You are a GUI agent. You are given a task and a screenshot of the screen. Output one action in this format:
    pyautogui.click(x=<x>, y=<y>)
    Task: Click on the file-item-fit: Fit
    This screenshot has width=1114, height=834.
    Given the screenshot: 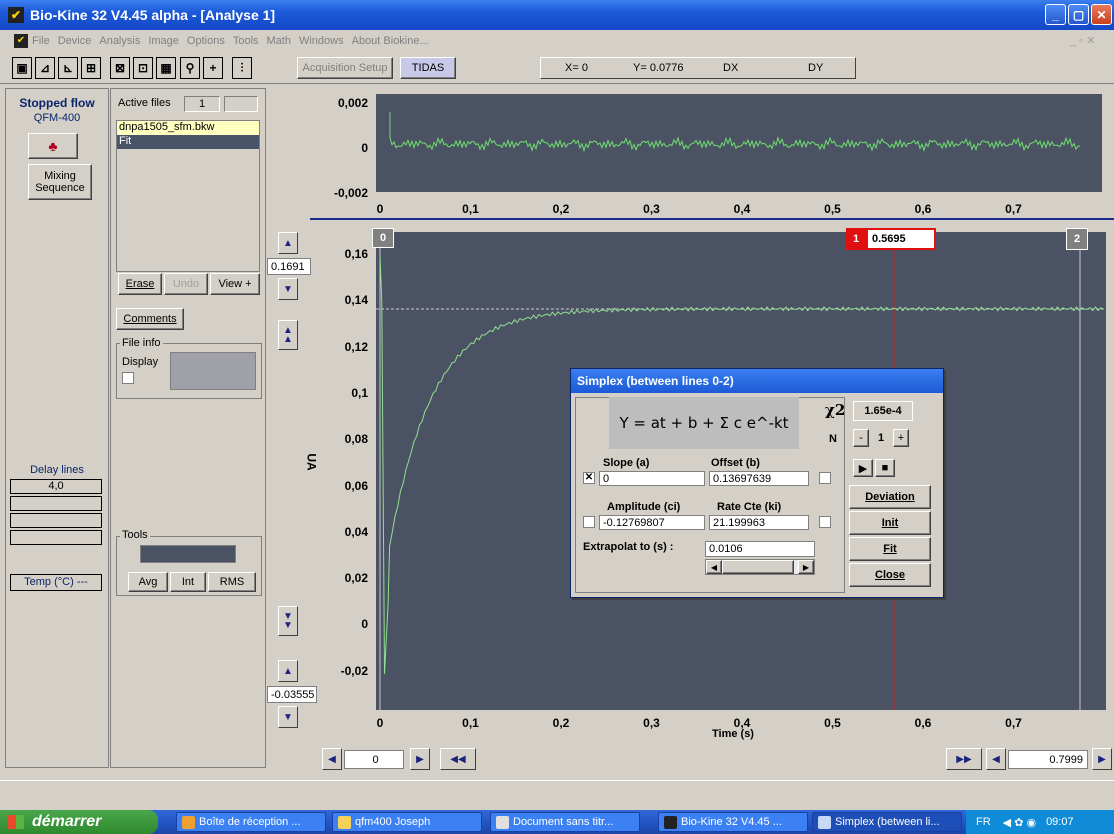 What is the action you would take?
    pyautogui.click(x=188, y=142)
    